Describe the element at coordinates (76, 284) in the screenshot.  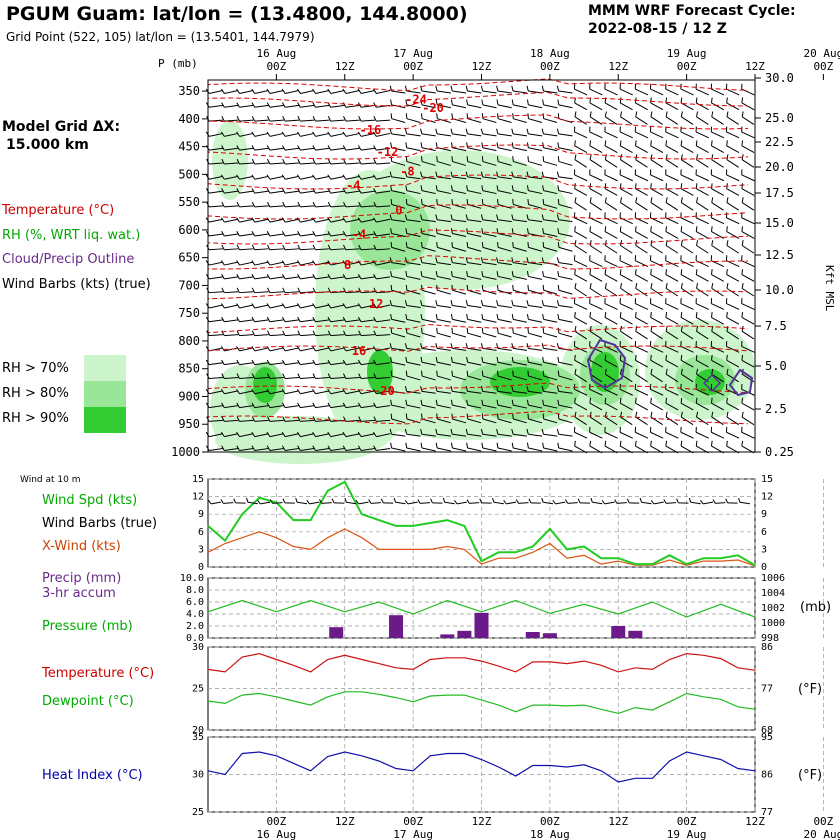
I see `legend-wind-barbs: Wind Barbs (kts) (true)` at that location.